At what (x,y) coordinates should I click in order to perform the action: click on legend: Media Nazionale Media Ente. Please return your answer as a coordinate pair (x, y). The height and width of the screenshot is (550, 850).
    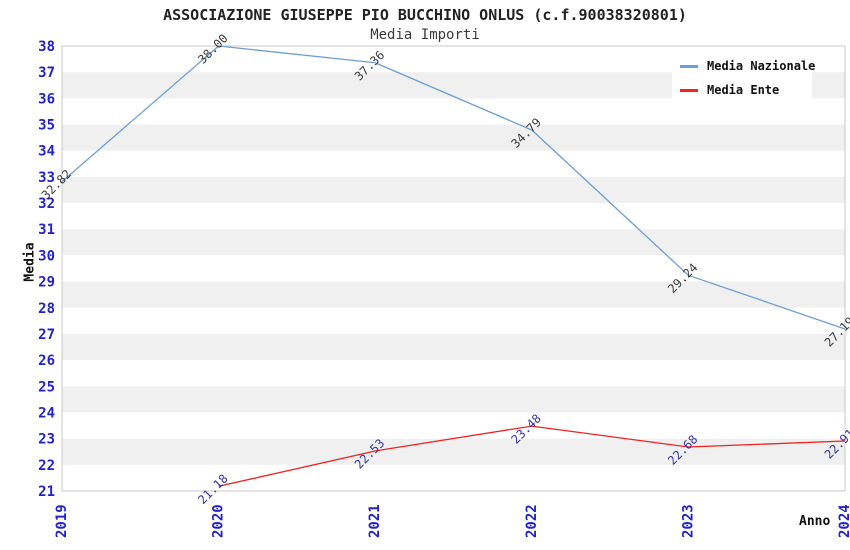
    Looking at the image, I should click on (744, 78).